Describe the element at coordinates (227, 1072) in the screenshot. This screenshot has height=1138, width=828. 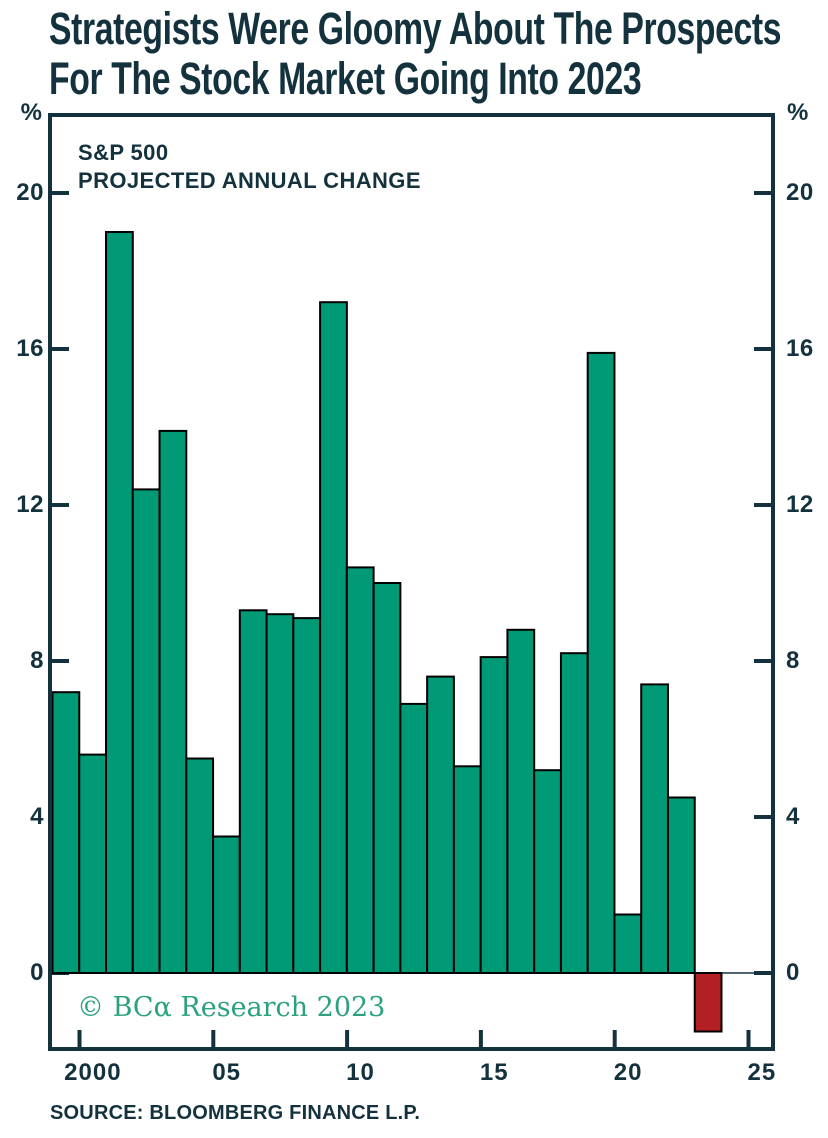
I see `x-axis-label-2005: 05` at that location.